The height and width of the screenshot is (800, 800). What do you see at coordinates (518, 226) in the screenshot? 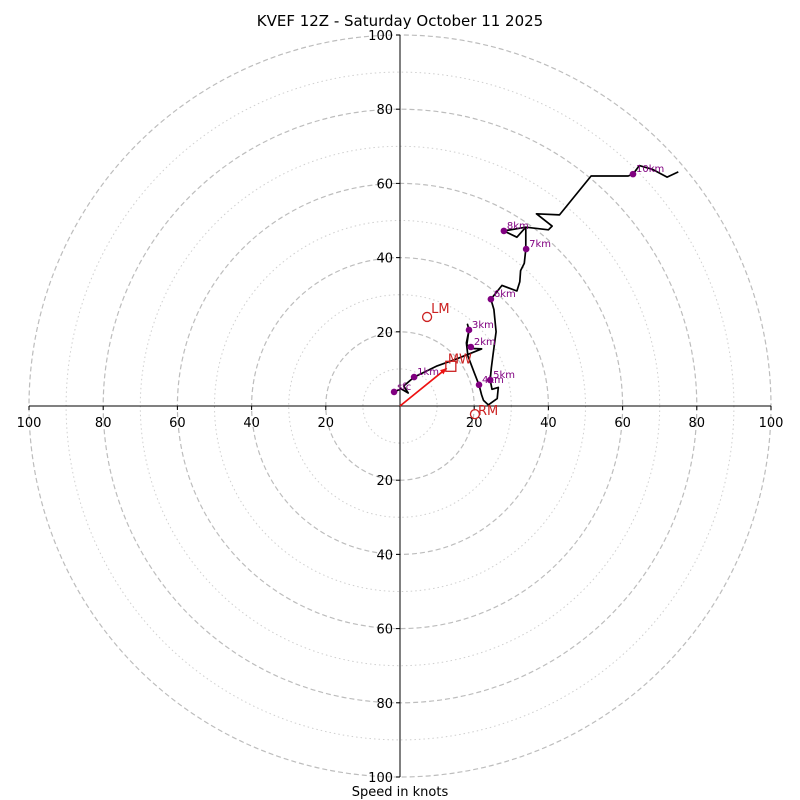
I see `height-label-8km: 8km` at bounding box center [518, 226].